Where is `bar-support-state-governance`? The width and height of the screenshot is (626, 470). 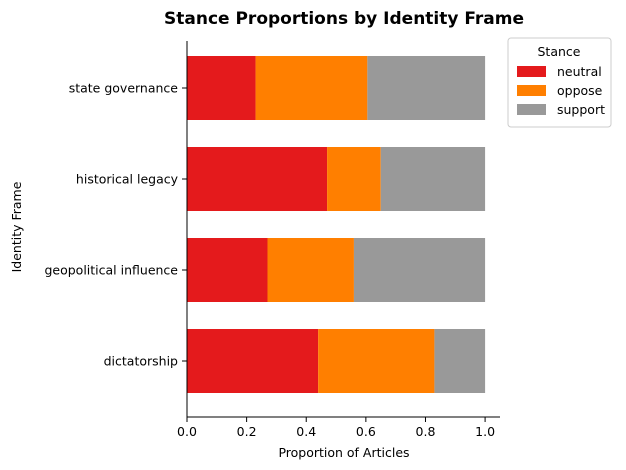 bar-support-state-governance is located at coordinates (426, 88).